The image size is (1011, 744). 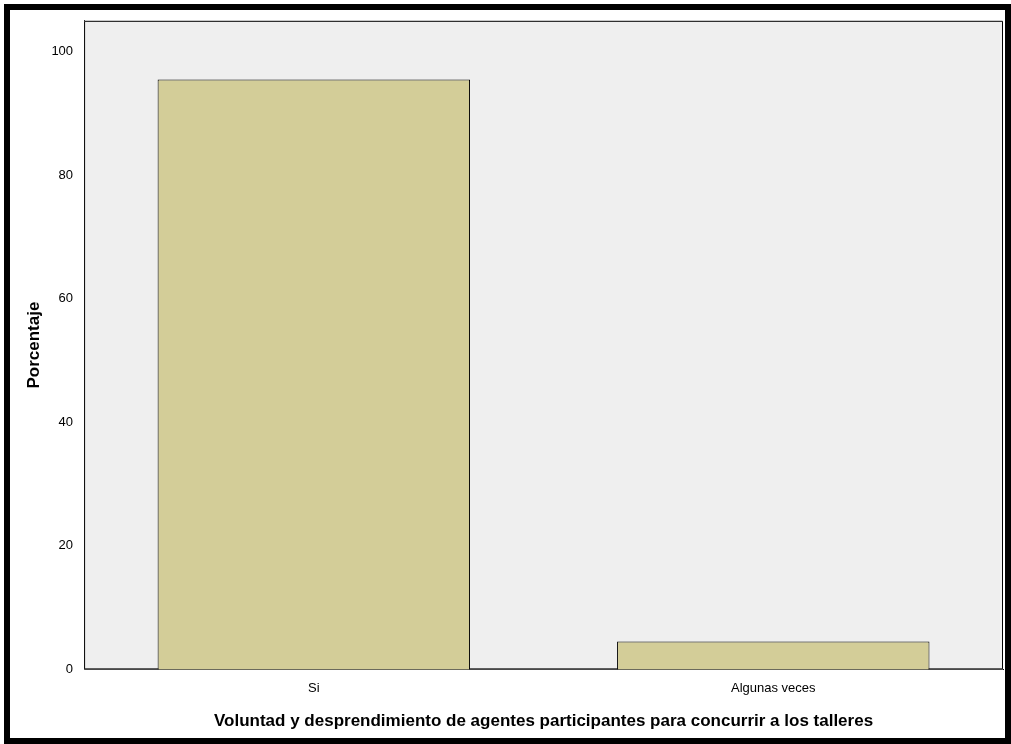 I want to click on x-tick-label: Algunas veces, so click(x=773, y=687).